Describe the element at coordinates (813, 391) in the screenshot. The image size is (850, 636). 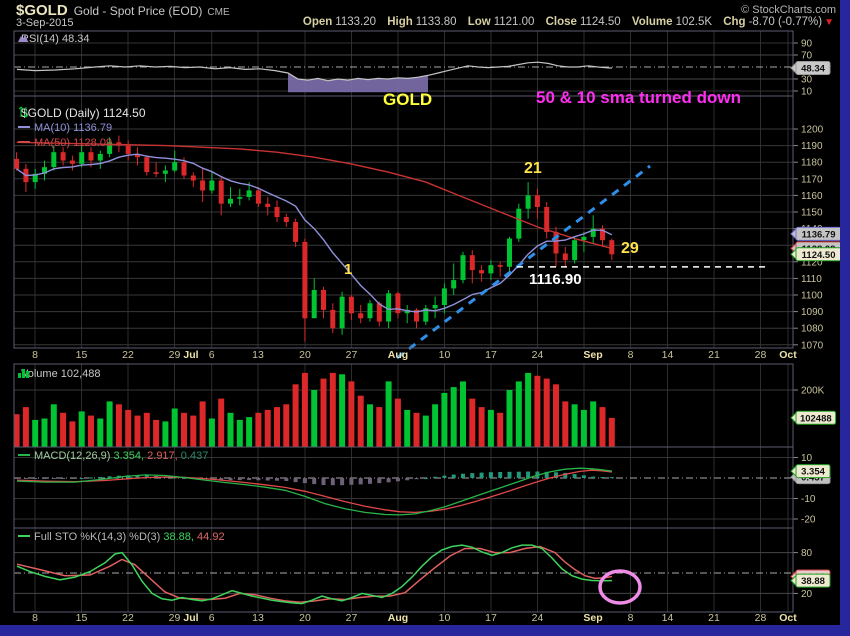
I see `svg-text: 200K` at that location.